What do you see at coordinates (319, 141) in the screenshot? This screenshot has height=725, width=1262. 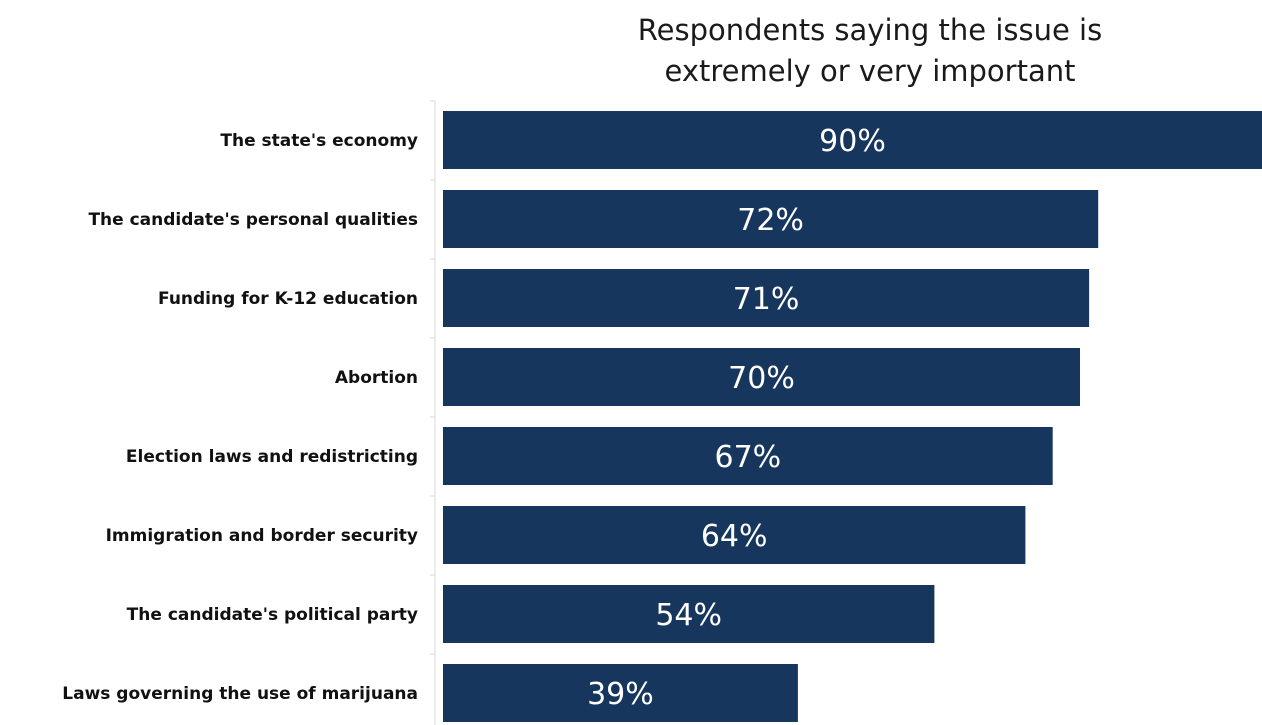 I see `category-label: The state's economy` at bounding box center [319, 141].